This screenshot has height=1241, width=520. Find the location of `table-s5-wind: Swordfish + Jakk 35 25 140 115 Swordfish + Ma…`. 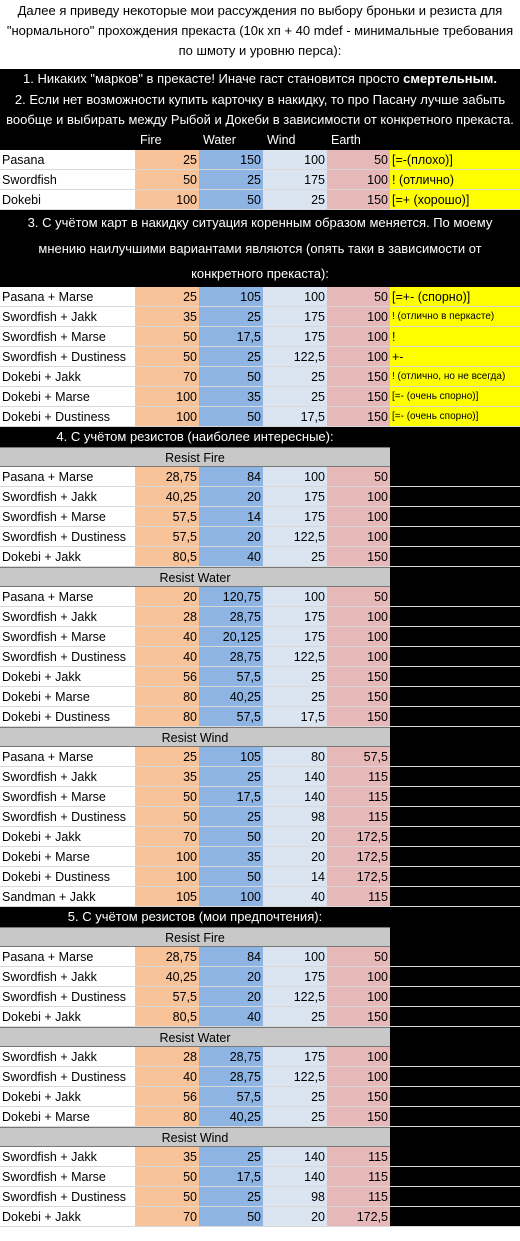

table-s5-wind: Swordfish + Jakk 35 25 140 115 Swordfish + Ma… is located at coordinates (260, 1187).